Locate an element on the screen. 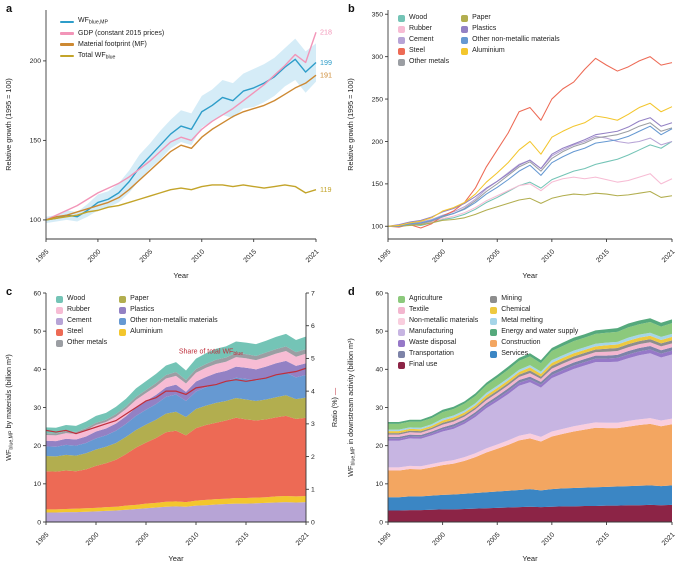 The height and width of the screenshot is (566, 685). legend-label: Wood is located at coordinates (76, 298).